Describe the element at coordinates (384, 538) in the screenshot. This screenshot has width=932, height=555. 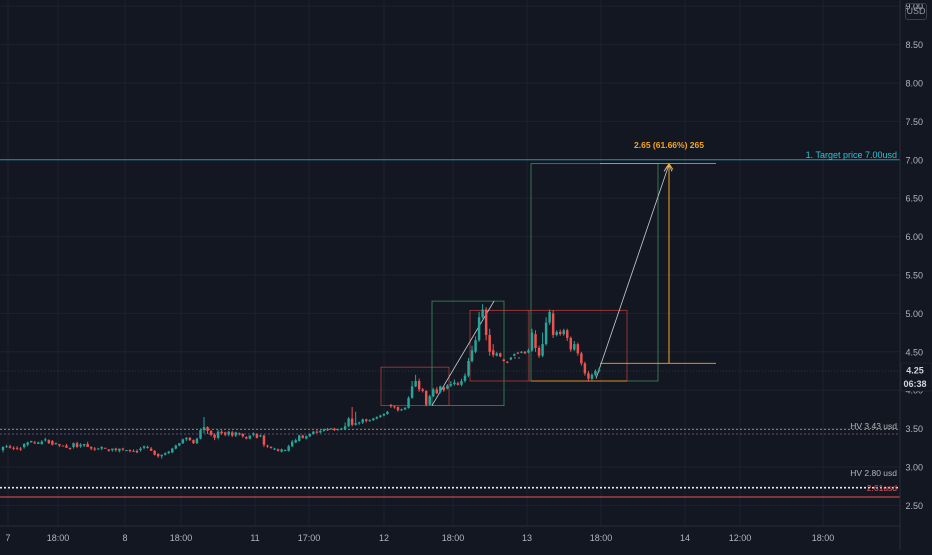
I see `x-tick-label: 12` at that location.